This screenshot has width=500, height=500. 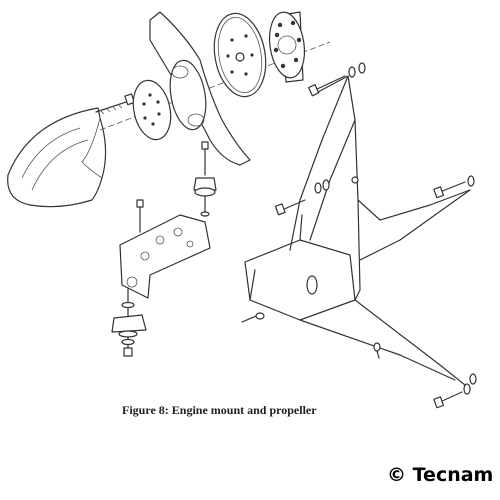 What do you see at coordinates (57, 157) in the screenshot?
I see `spinner-cone` at bounding box center [57, 157].